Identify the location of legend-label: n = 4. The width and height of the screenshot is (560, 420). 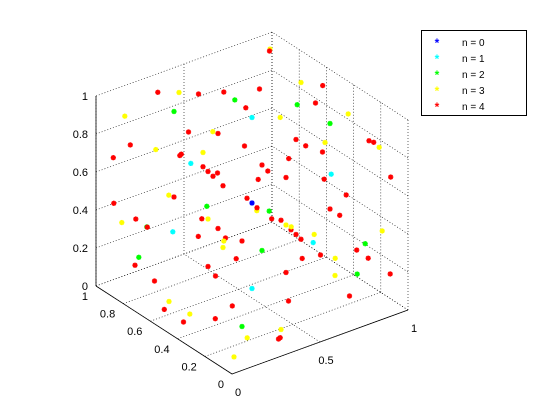
(473, 107).